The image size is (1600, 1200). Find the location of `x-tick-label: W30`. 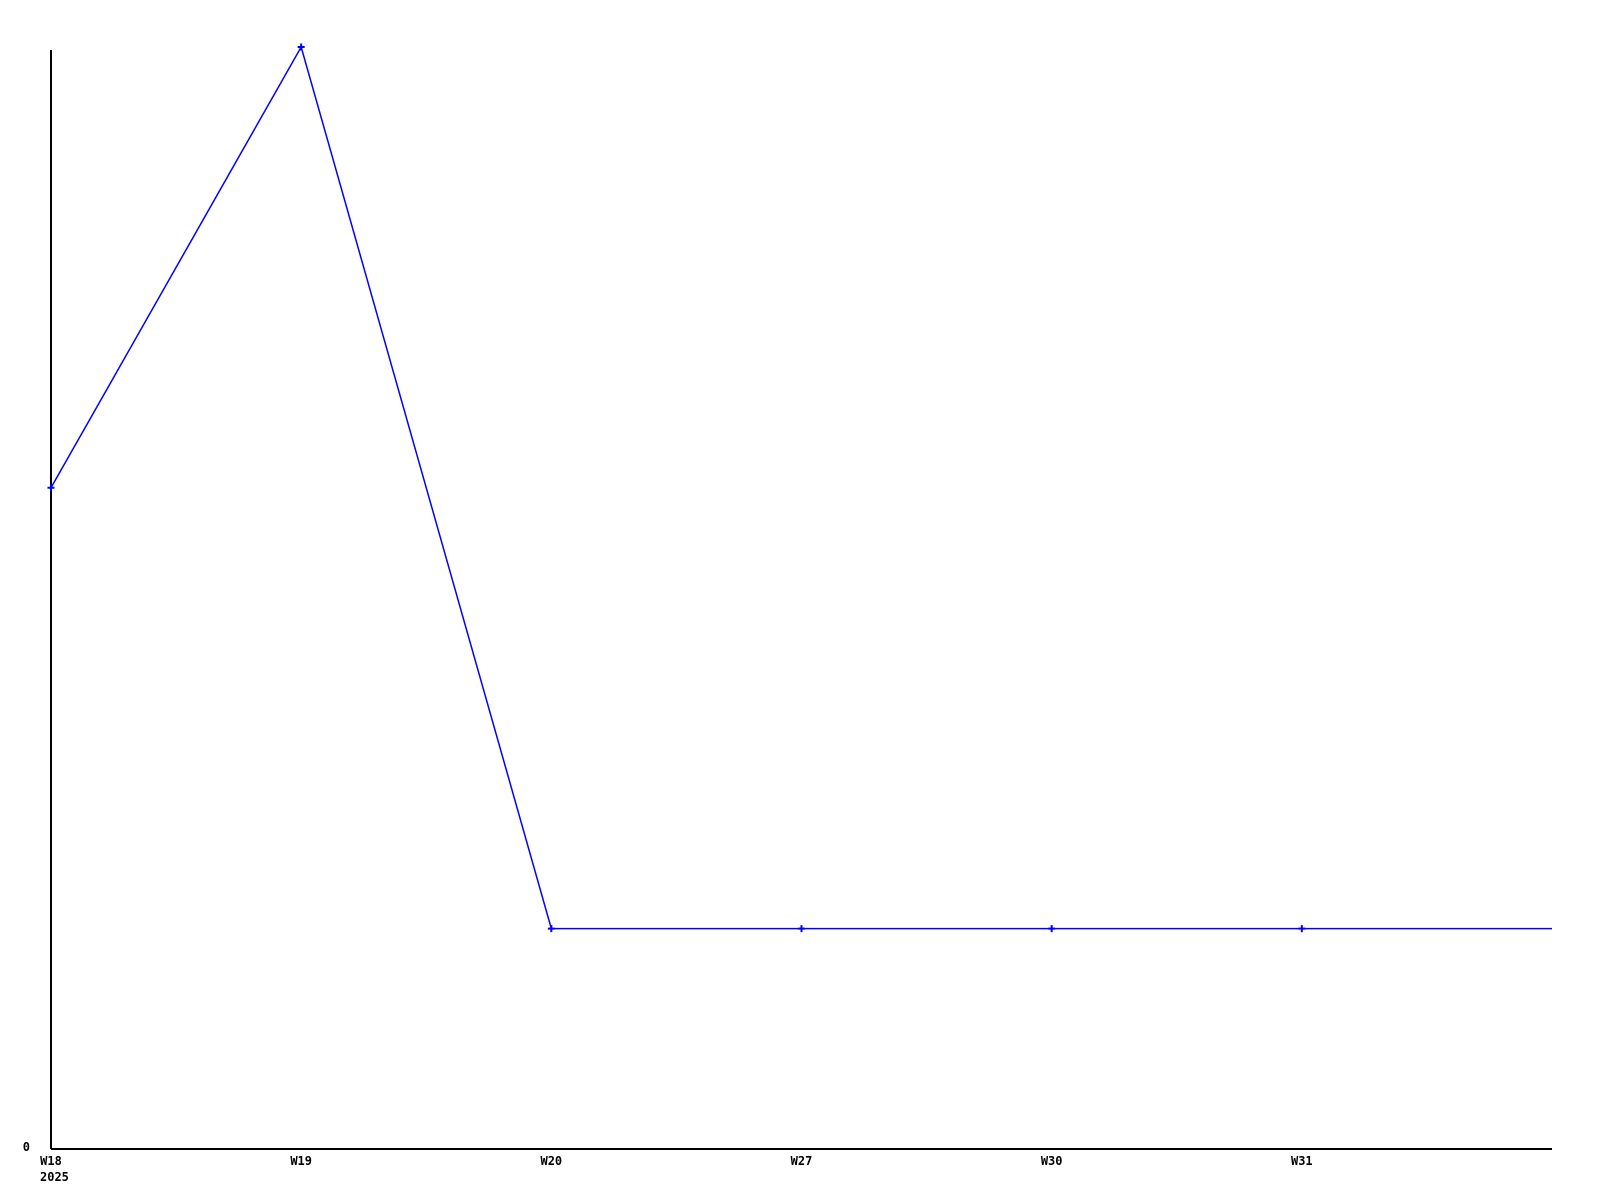

x-tick-label: W30 is located at coordinates (1052, 1161).